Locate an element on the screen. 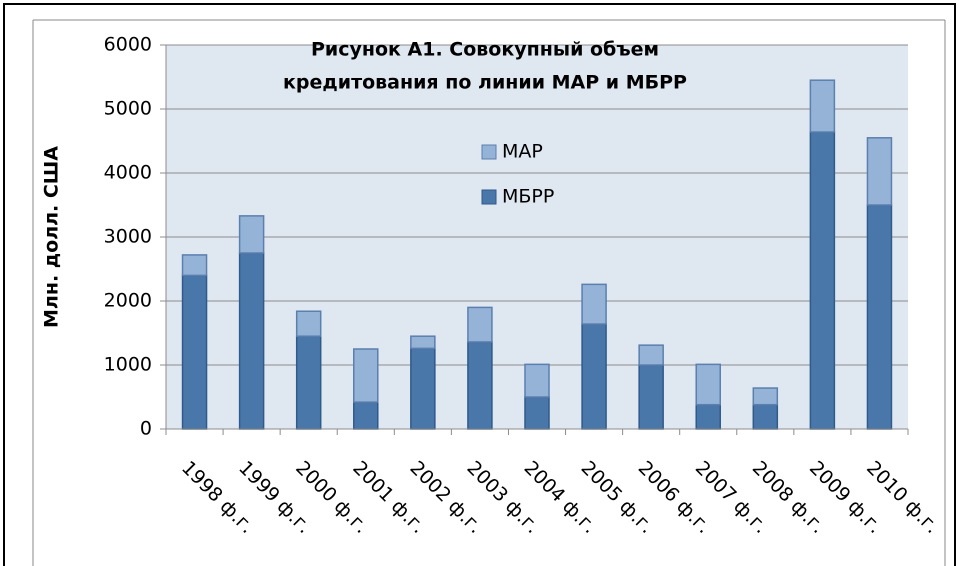 The height and width of the screenshot is (566, 959). y-tick-label: 3000 is located at coordinates (128, 237).